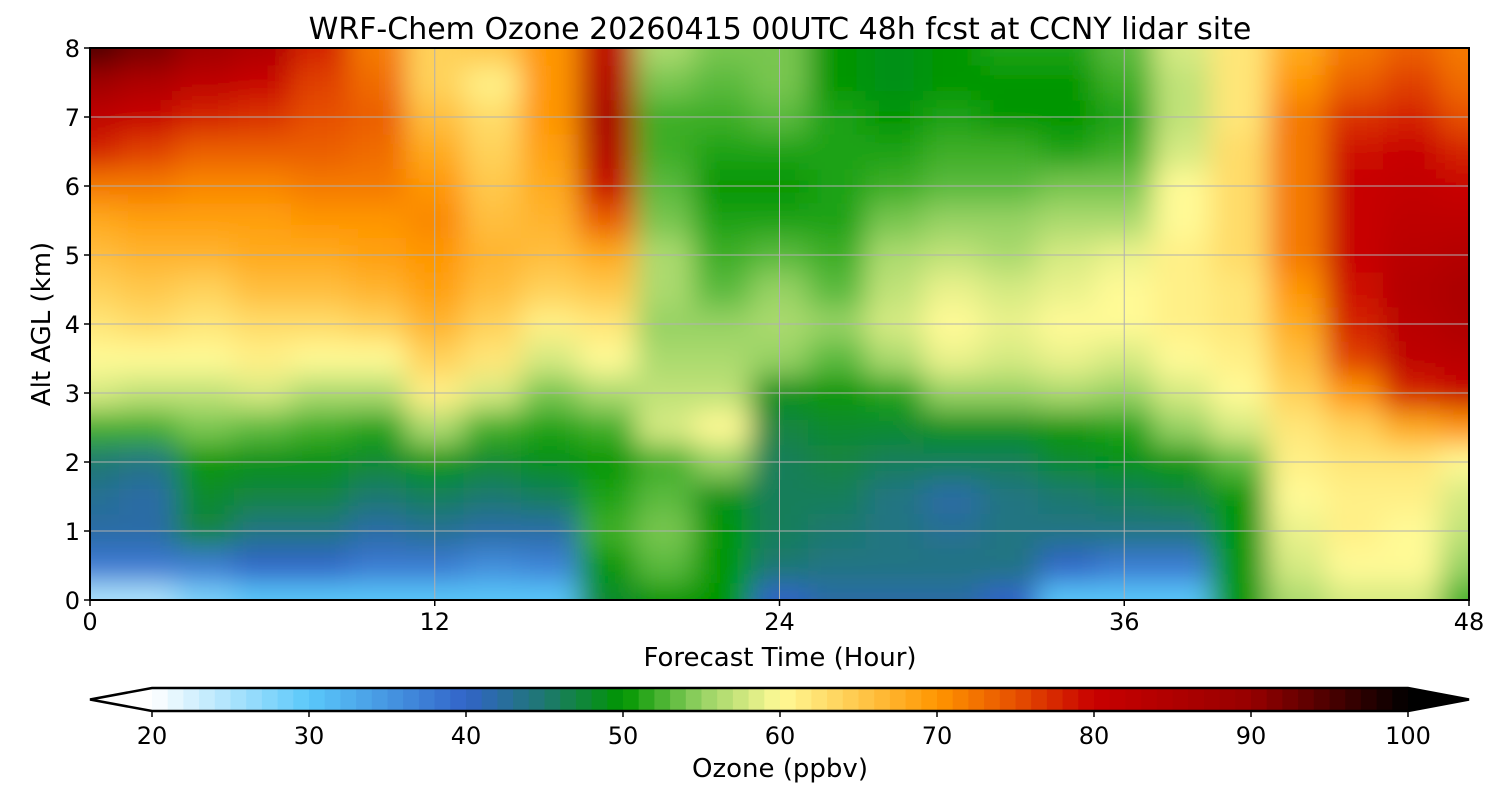 The height and width of the screenshot is (804, 1500). I want to click on x-axis-label: Forecast Time (Hour), so click(779, 658).